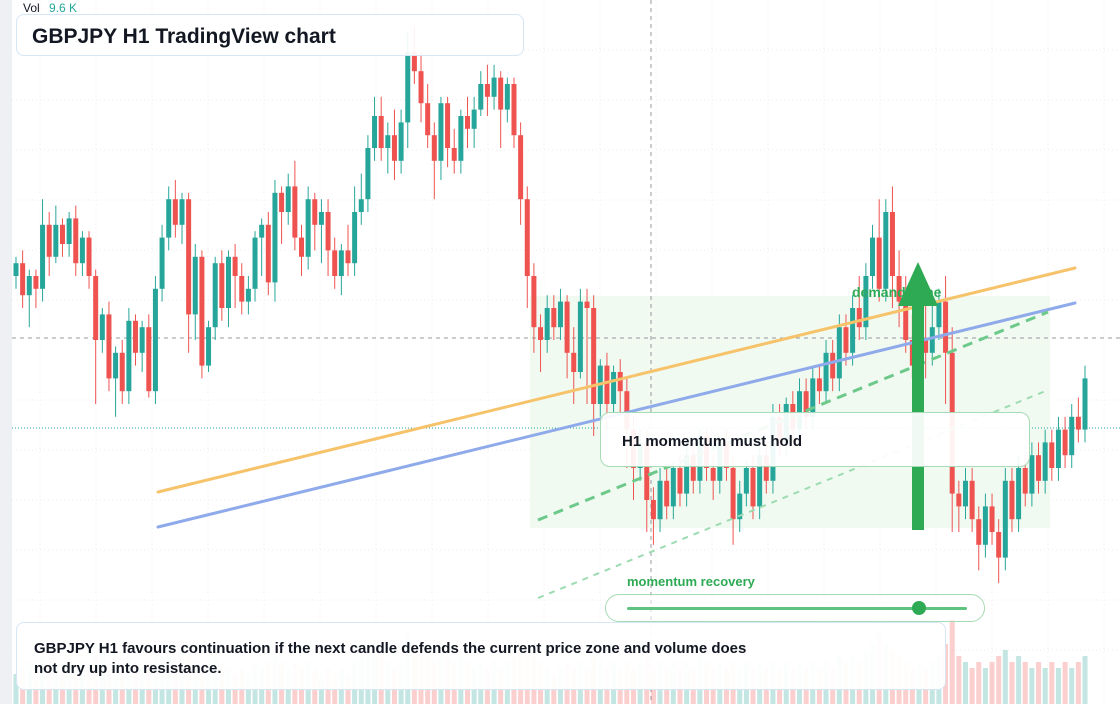  What do you see at coordinates (691, 581) in the screenshot?
I see `momentum-recovery-label: momentum recovery` at bounding box center [691, 581].